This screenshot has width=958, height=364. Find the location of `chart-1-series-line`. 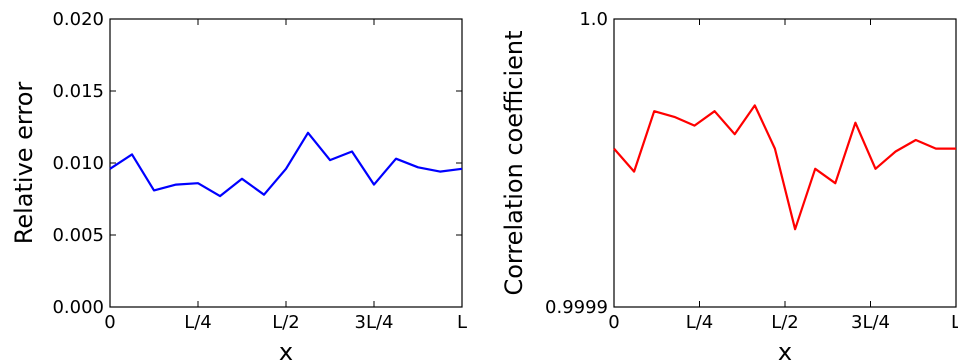

chart-1-series-line is located at coordinates (286, 164).